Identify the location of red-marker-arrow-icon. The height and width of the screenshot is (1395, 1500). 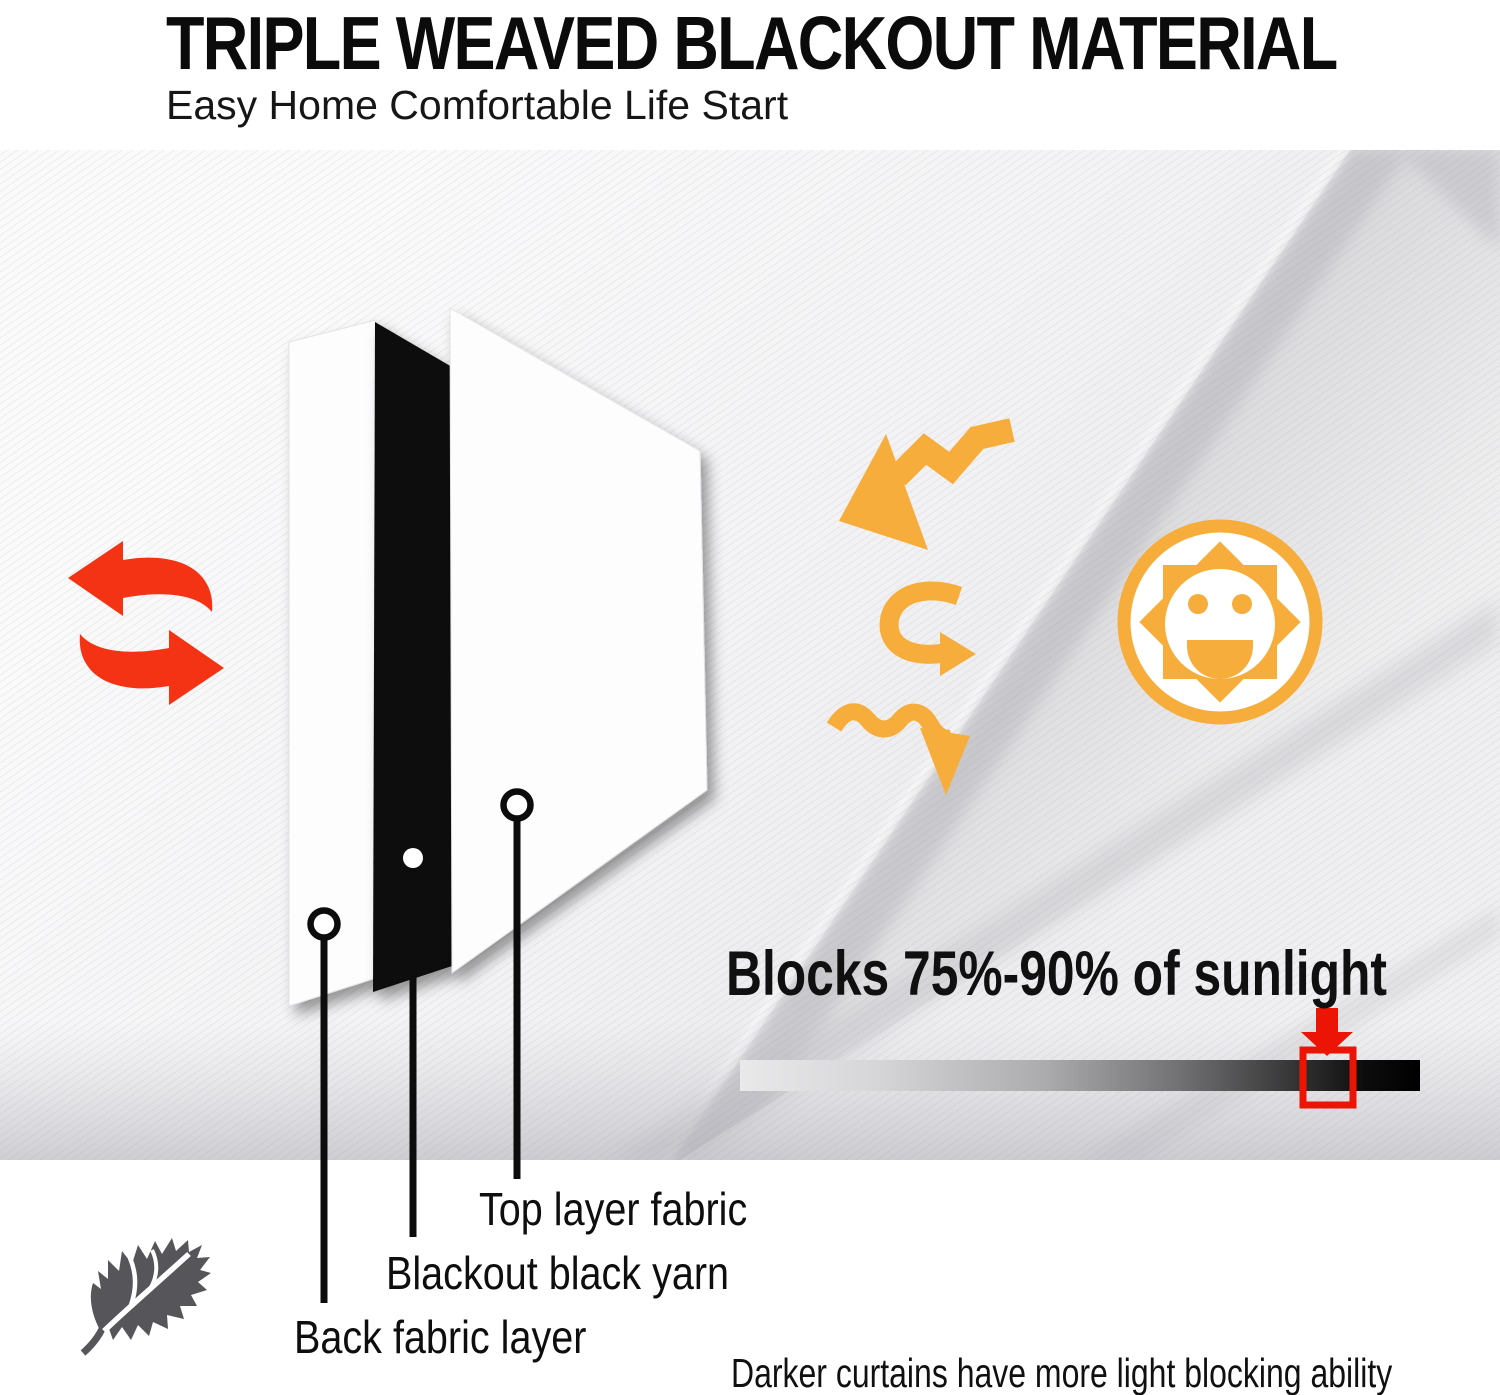
(1327, 1032).